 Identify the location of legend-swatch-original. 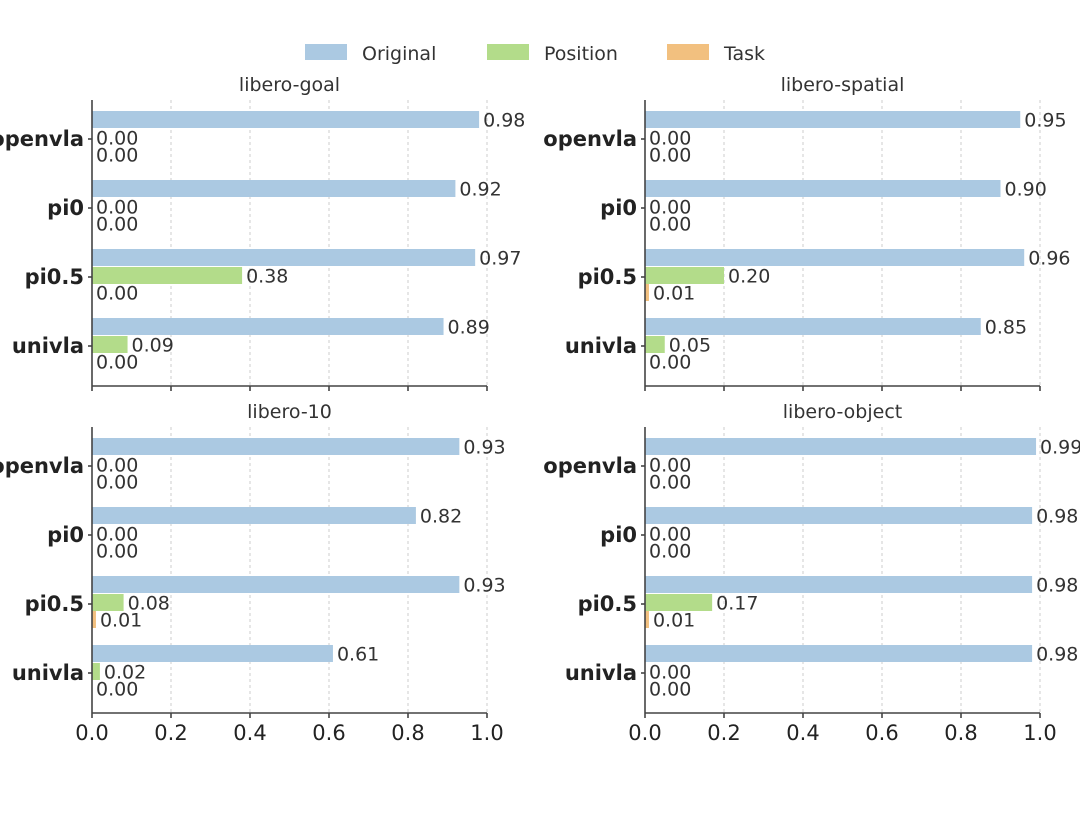
(326, 52).